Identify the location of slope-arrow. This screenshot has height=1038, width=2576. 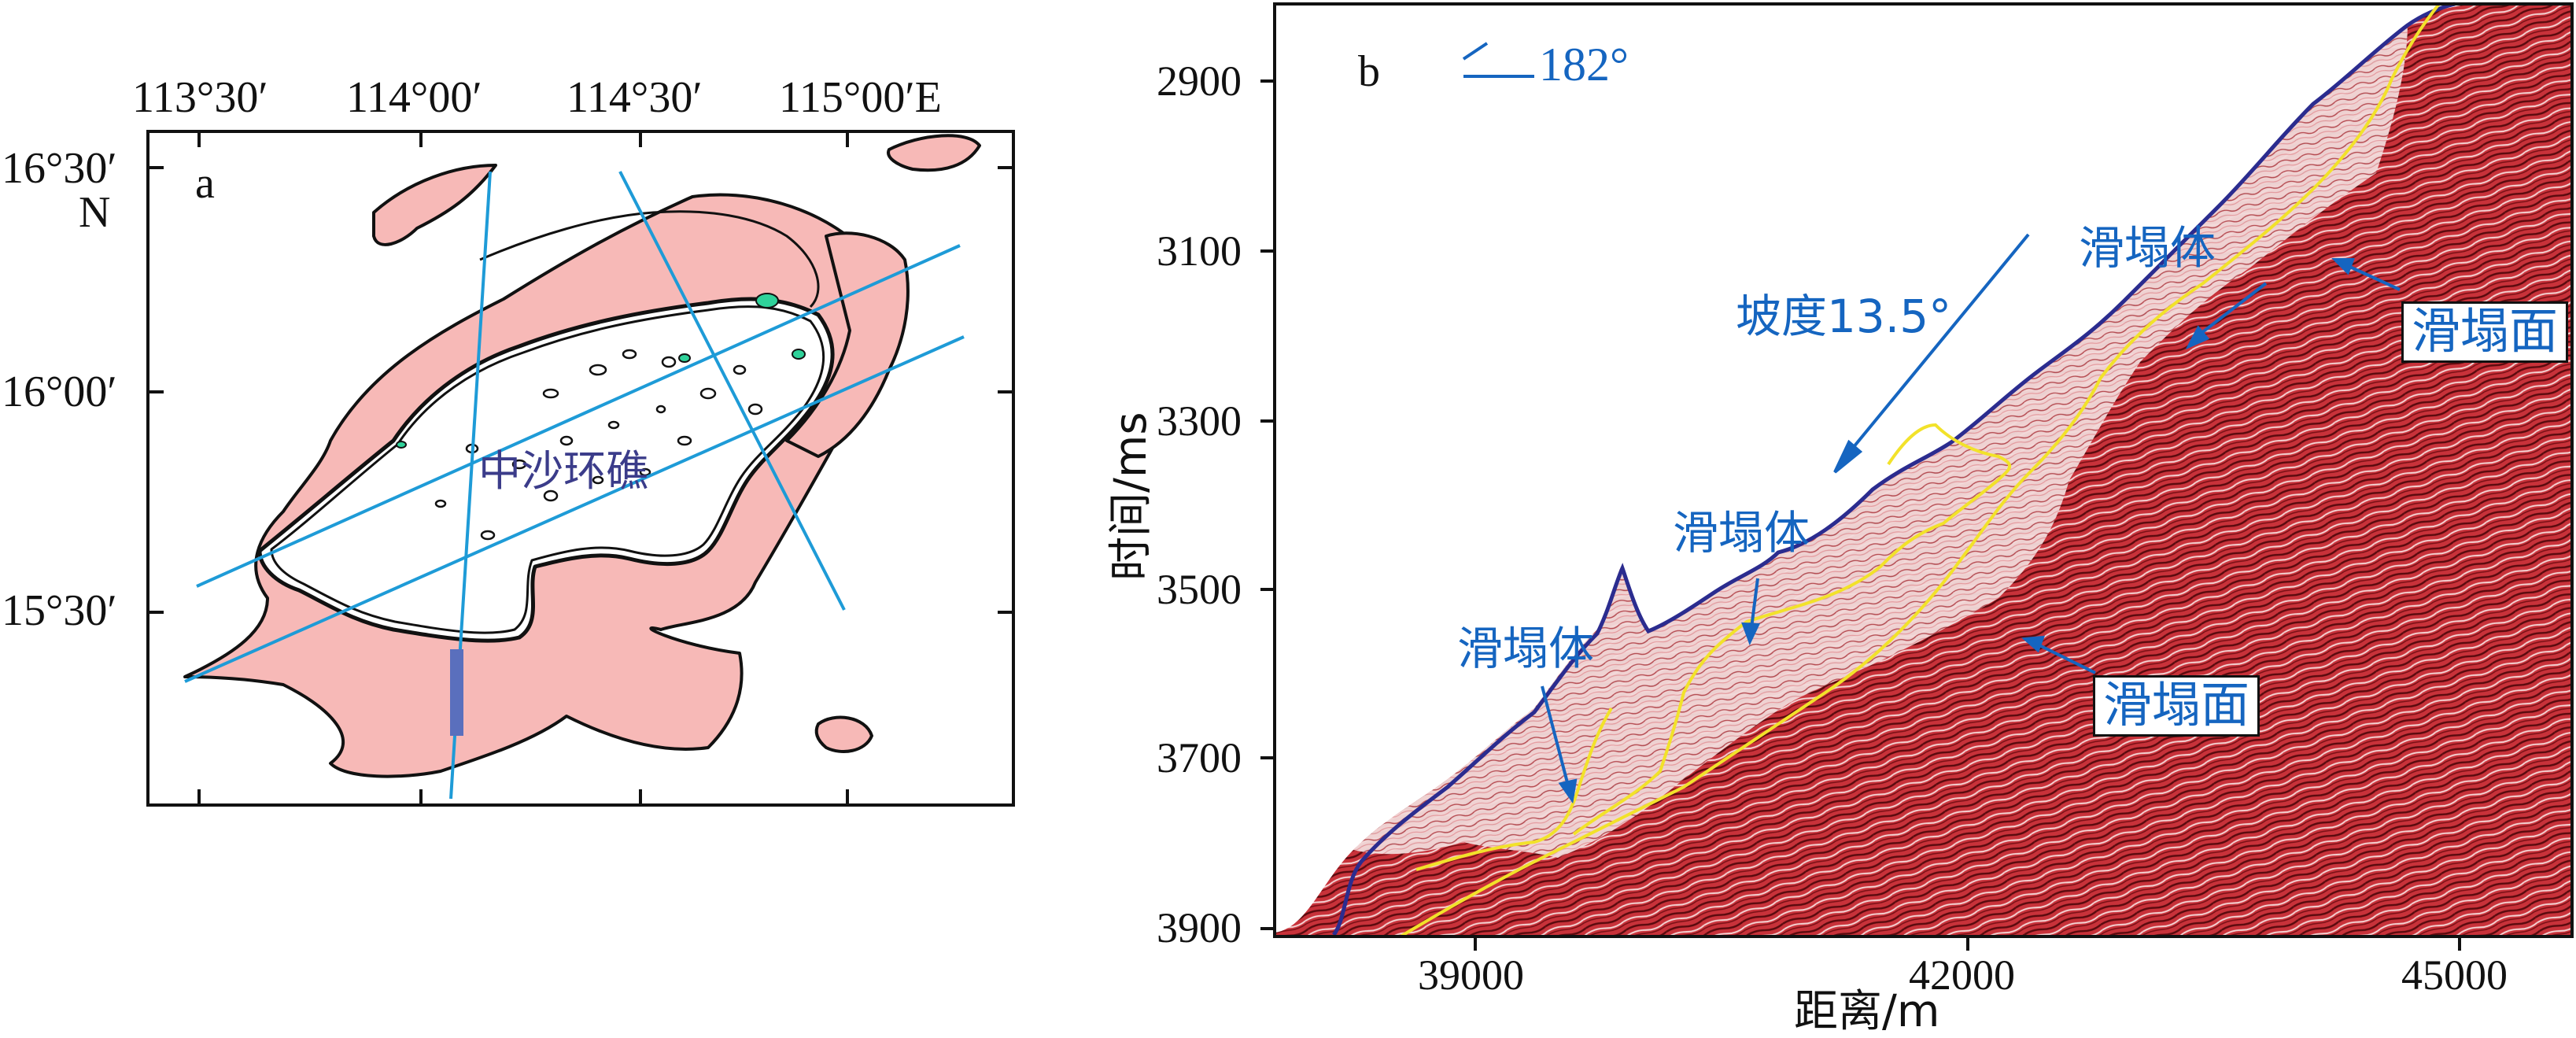
(1932, 353).